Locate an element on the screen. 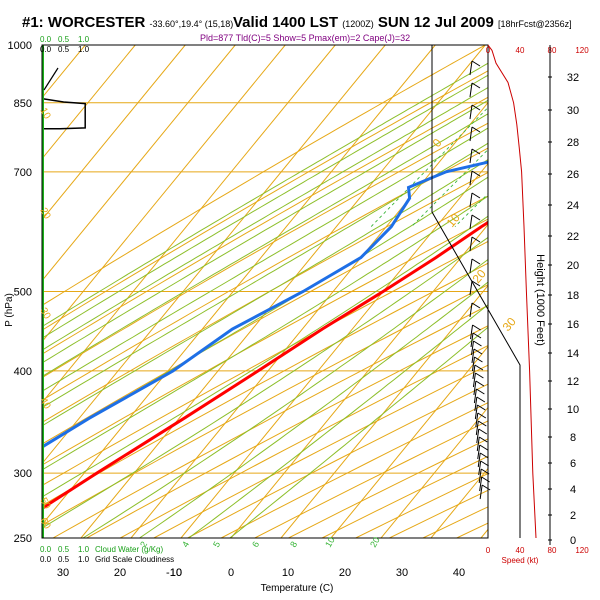 This screenshot has width=600, height=600. mix-top-label: 0.0 is located at coordinates (46, 49).